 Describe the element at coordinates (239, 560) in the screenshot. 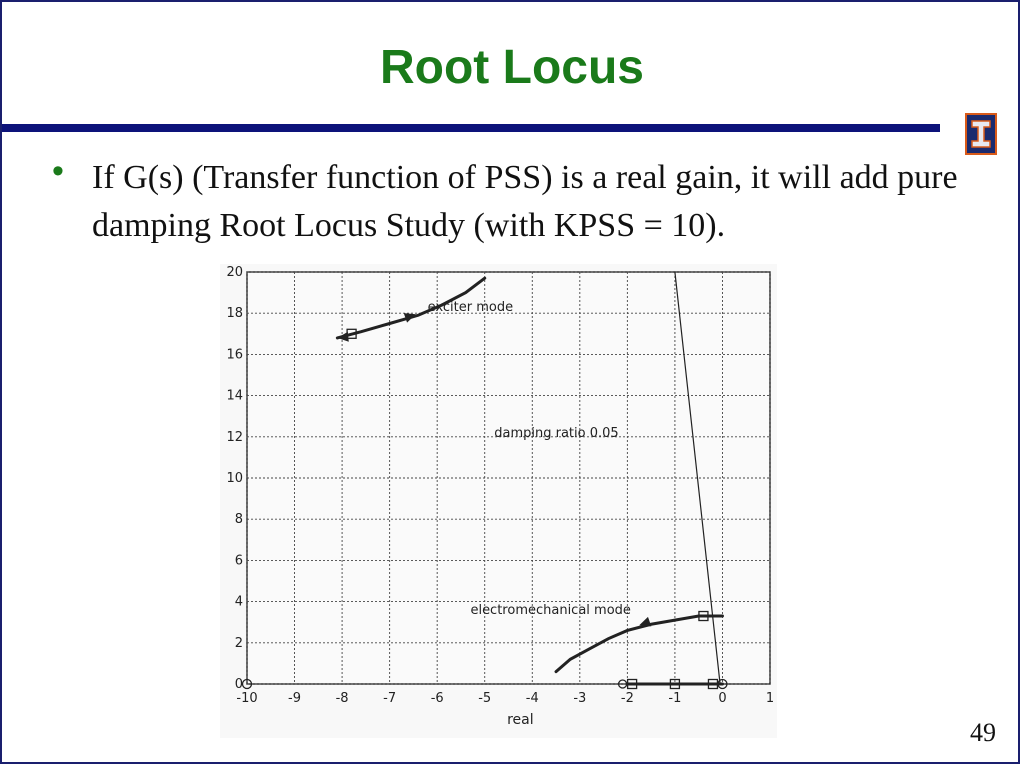

I see `y-tick-label: 6` at that location.